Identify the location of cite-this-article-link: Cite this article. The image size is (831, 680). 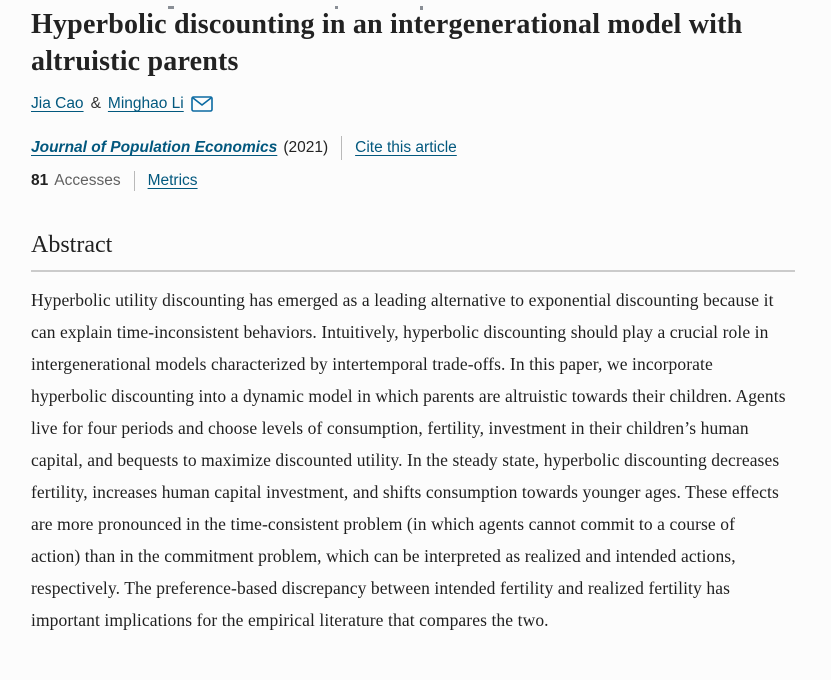
(406, 147).